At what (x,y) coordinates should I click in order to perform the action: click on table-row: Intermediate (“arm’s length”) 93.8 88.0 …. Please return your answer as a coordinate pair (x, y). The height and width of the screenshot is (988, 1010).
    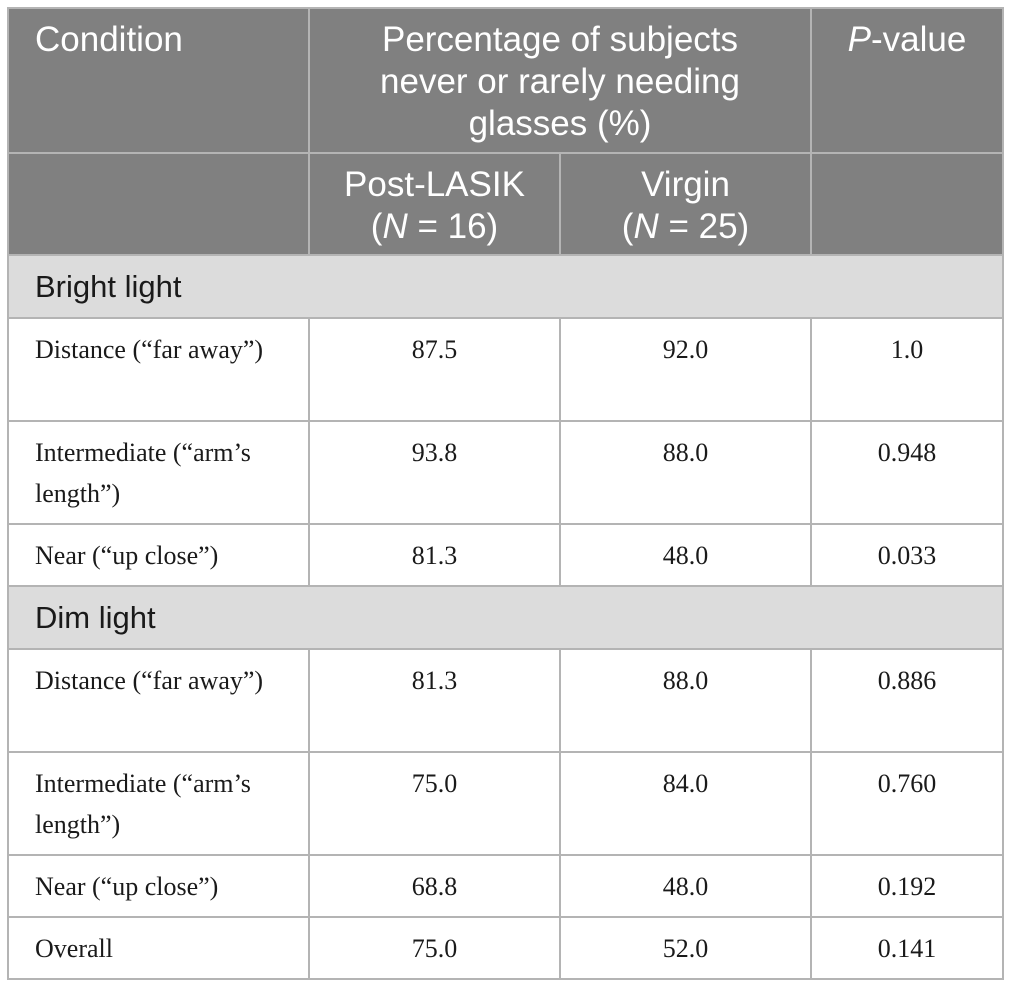
    Looking at the image, I should click on (506, 472).